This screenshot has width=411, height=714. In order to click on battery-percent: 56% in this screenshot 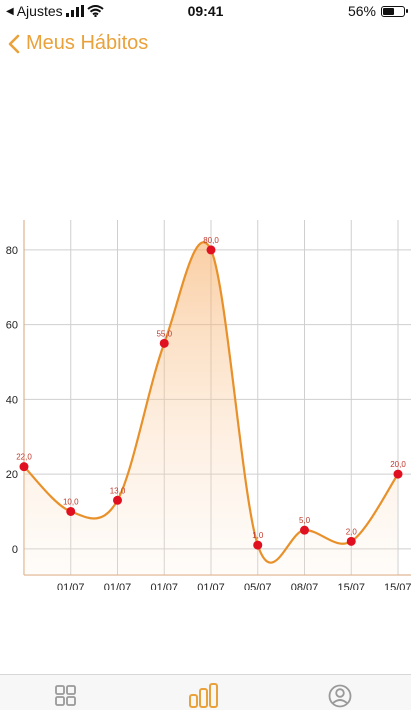, I will do `click(362, 11)`.